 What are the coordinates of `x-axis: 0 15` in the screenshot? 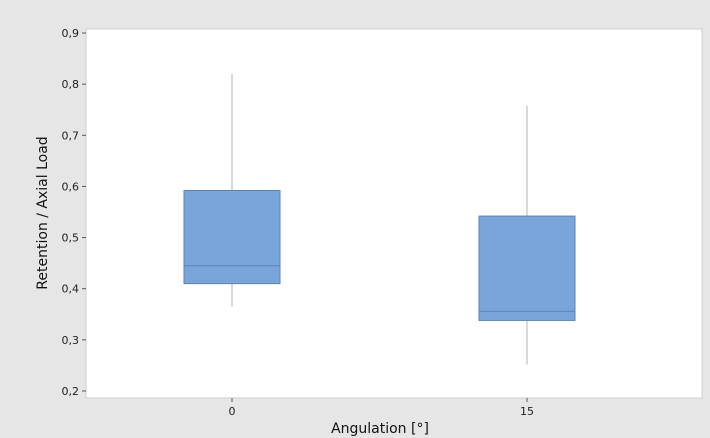 It's located at (381, 408).